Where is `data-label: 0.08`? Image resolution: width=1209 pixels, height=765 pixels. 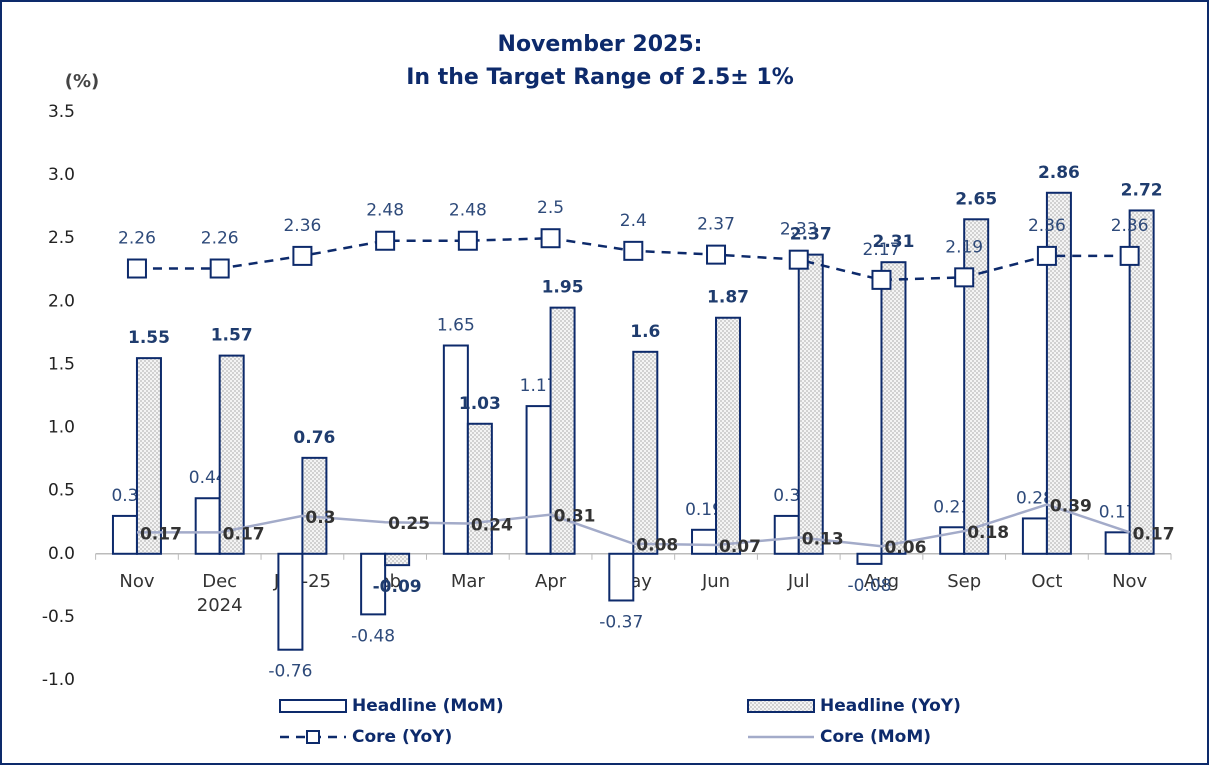 data-label: 0.08 is located at coordinates (657, 546).